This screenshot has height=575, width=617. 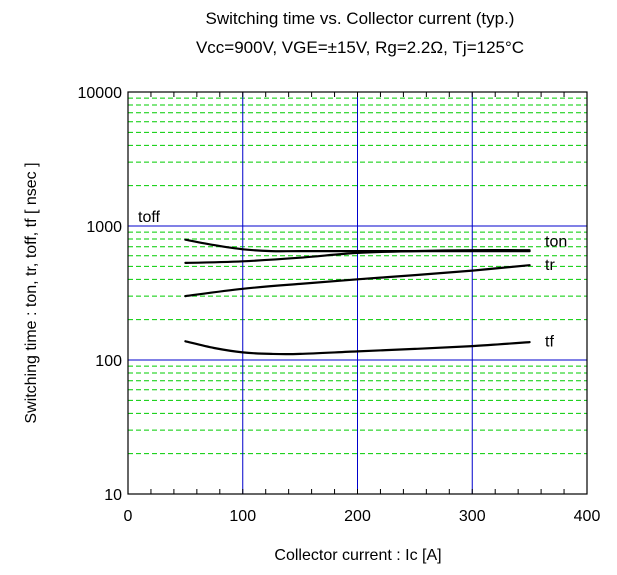 I want to click on x-tick-label: 200, so click(x=357, y=516).